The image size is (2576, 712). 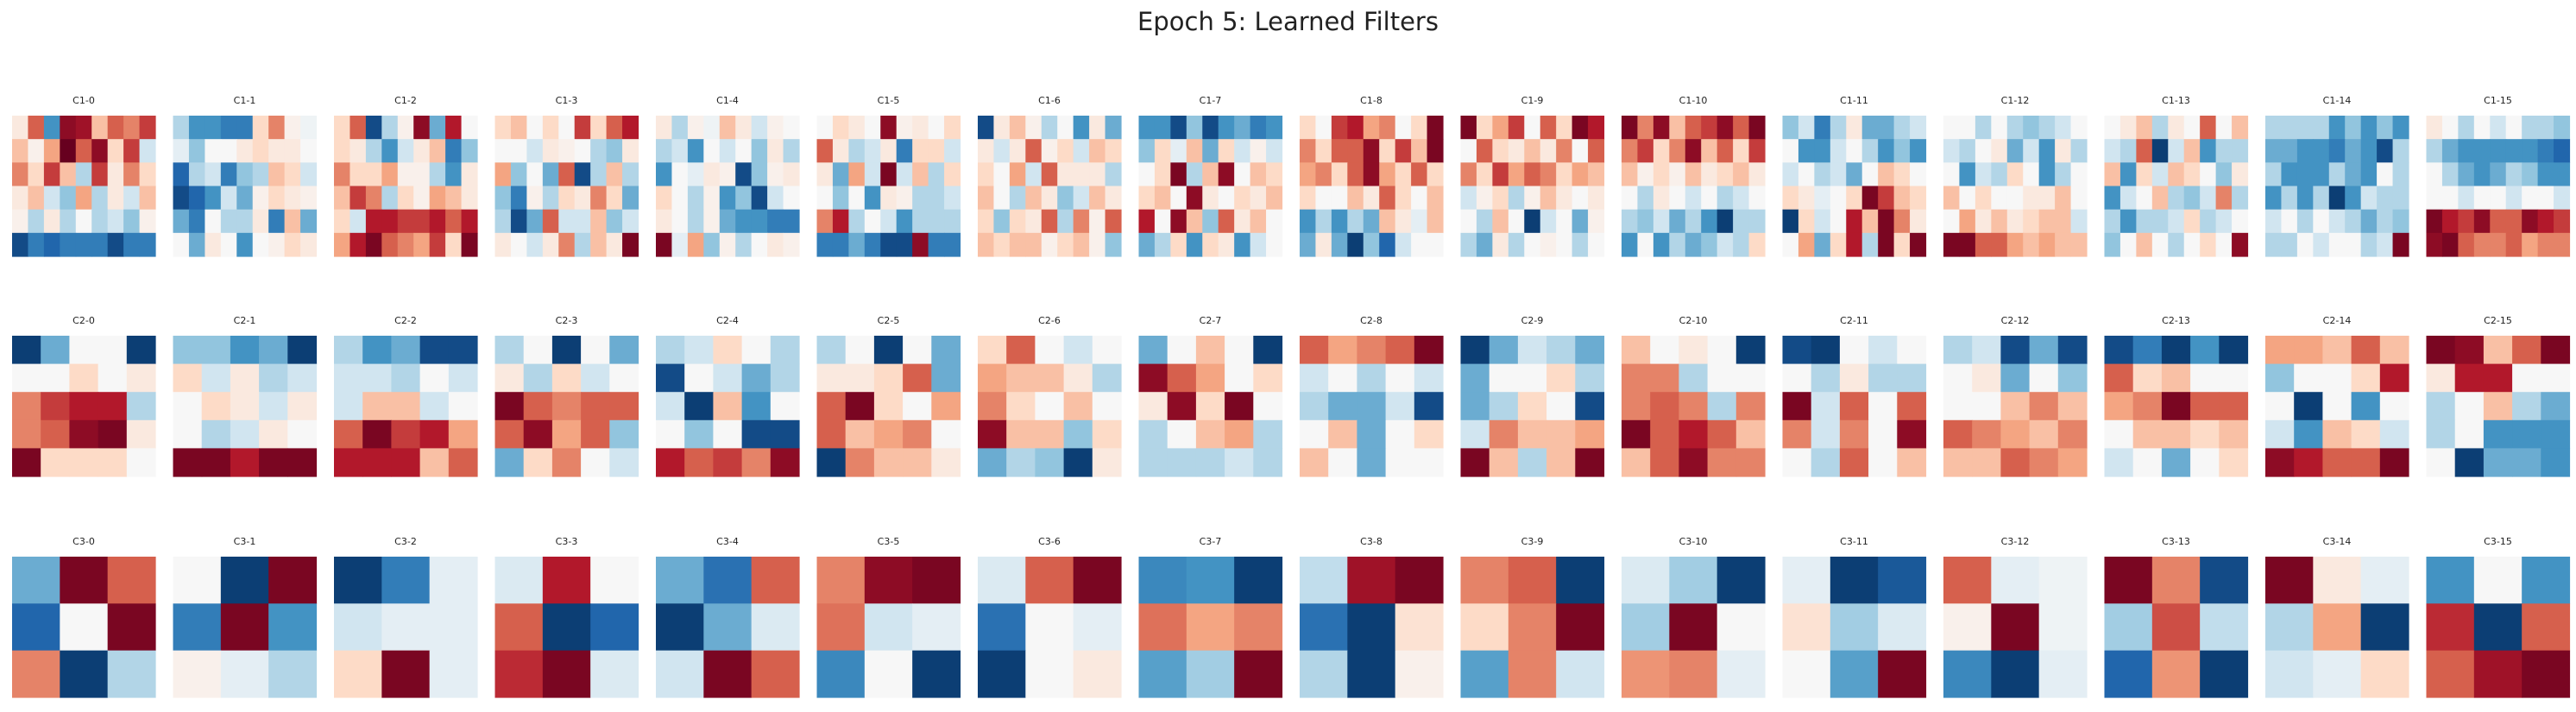 What do you see at coordinates (566, 396) in the screenshot?
I see `filter-C2-3: C2-3` at bounding box center [566, 396].